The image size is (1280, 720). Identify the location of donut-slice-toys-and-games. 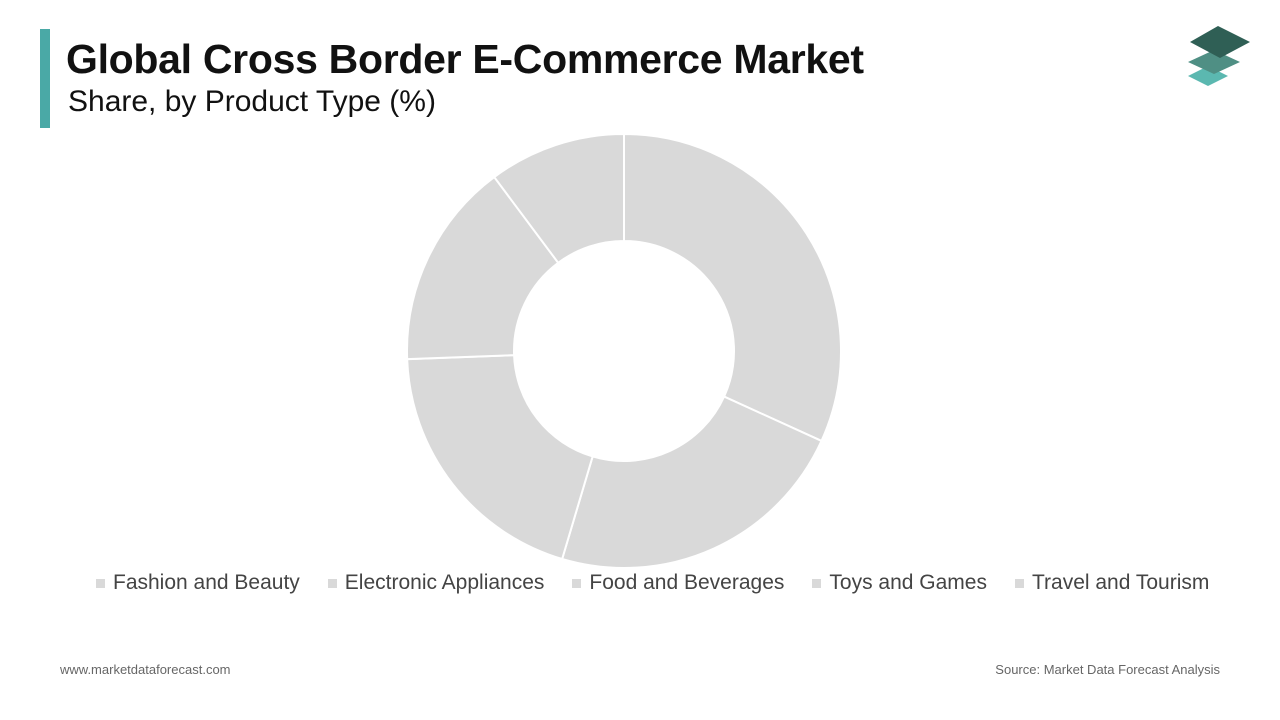
(483, 268).